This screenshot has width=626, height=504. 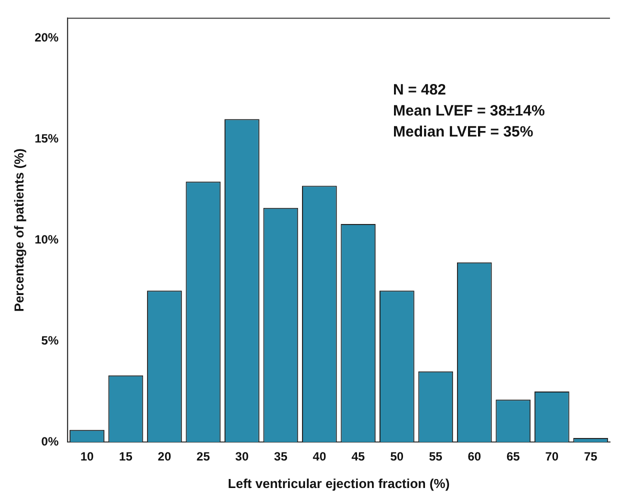 I want to click on y-tick-label: 5%, so click(x=50, y=340).